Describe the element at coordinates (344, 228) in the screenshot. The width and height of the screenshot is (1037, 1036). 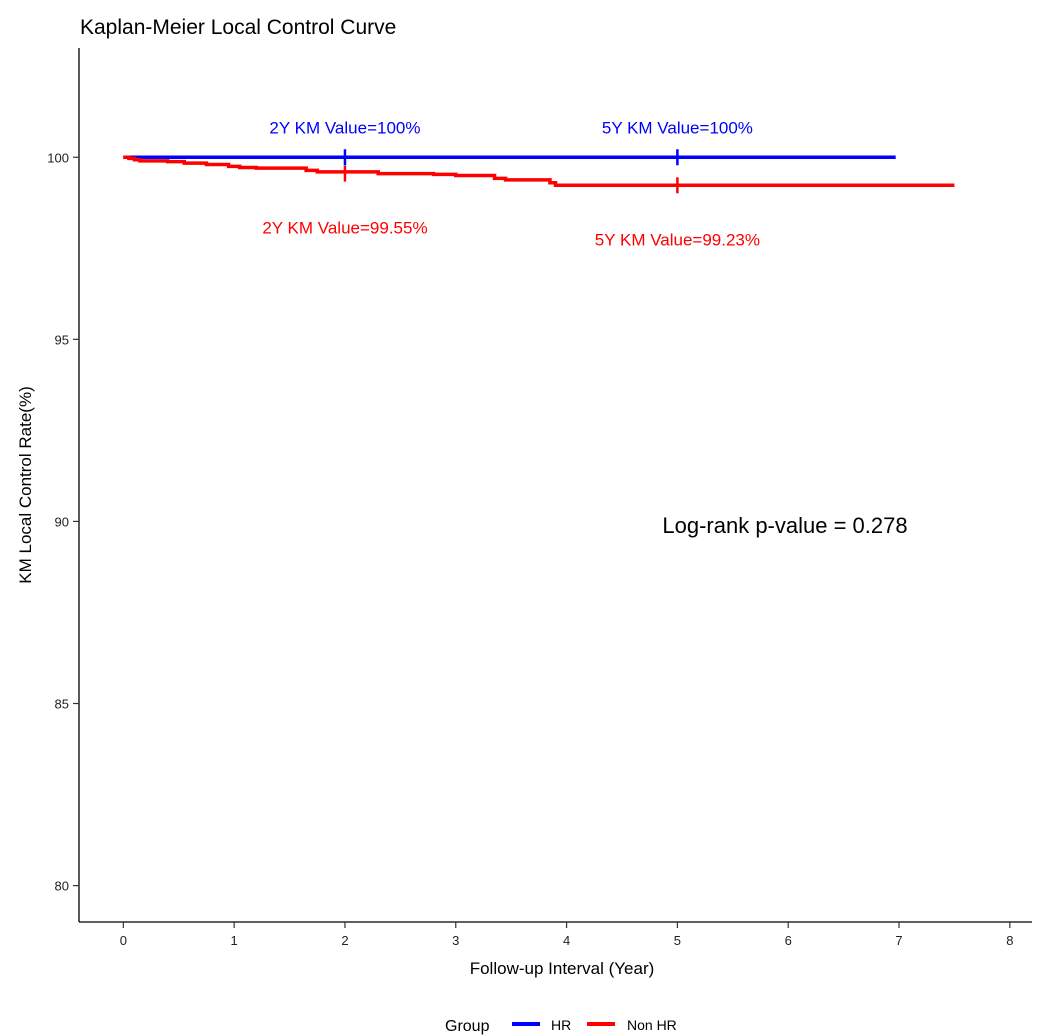
I see `km-annotation-label: 2Y KM Value=99.55%` at that location.